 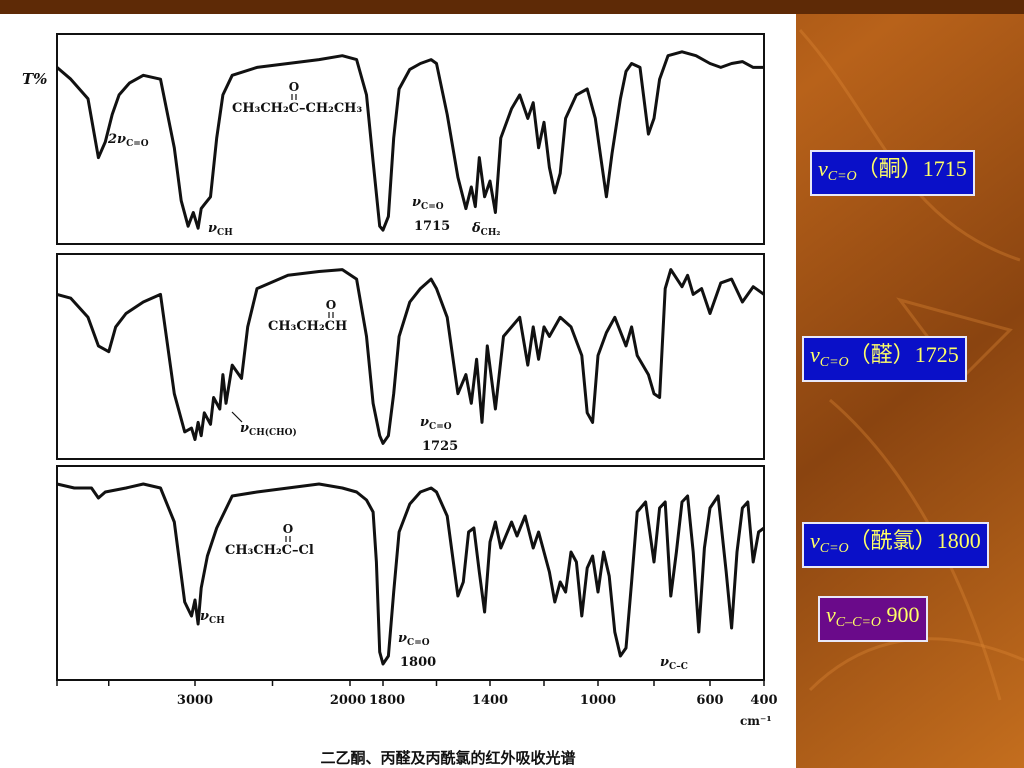 I want to click on peak-annotation-1-2: νCH, so click(x=220, y=229).